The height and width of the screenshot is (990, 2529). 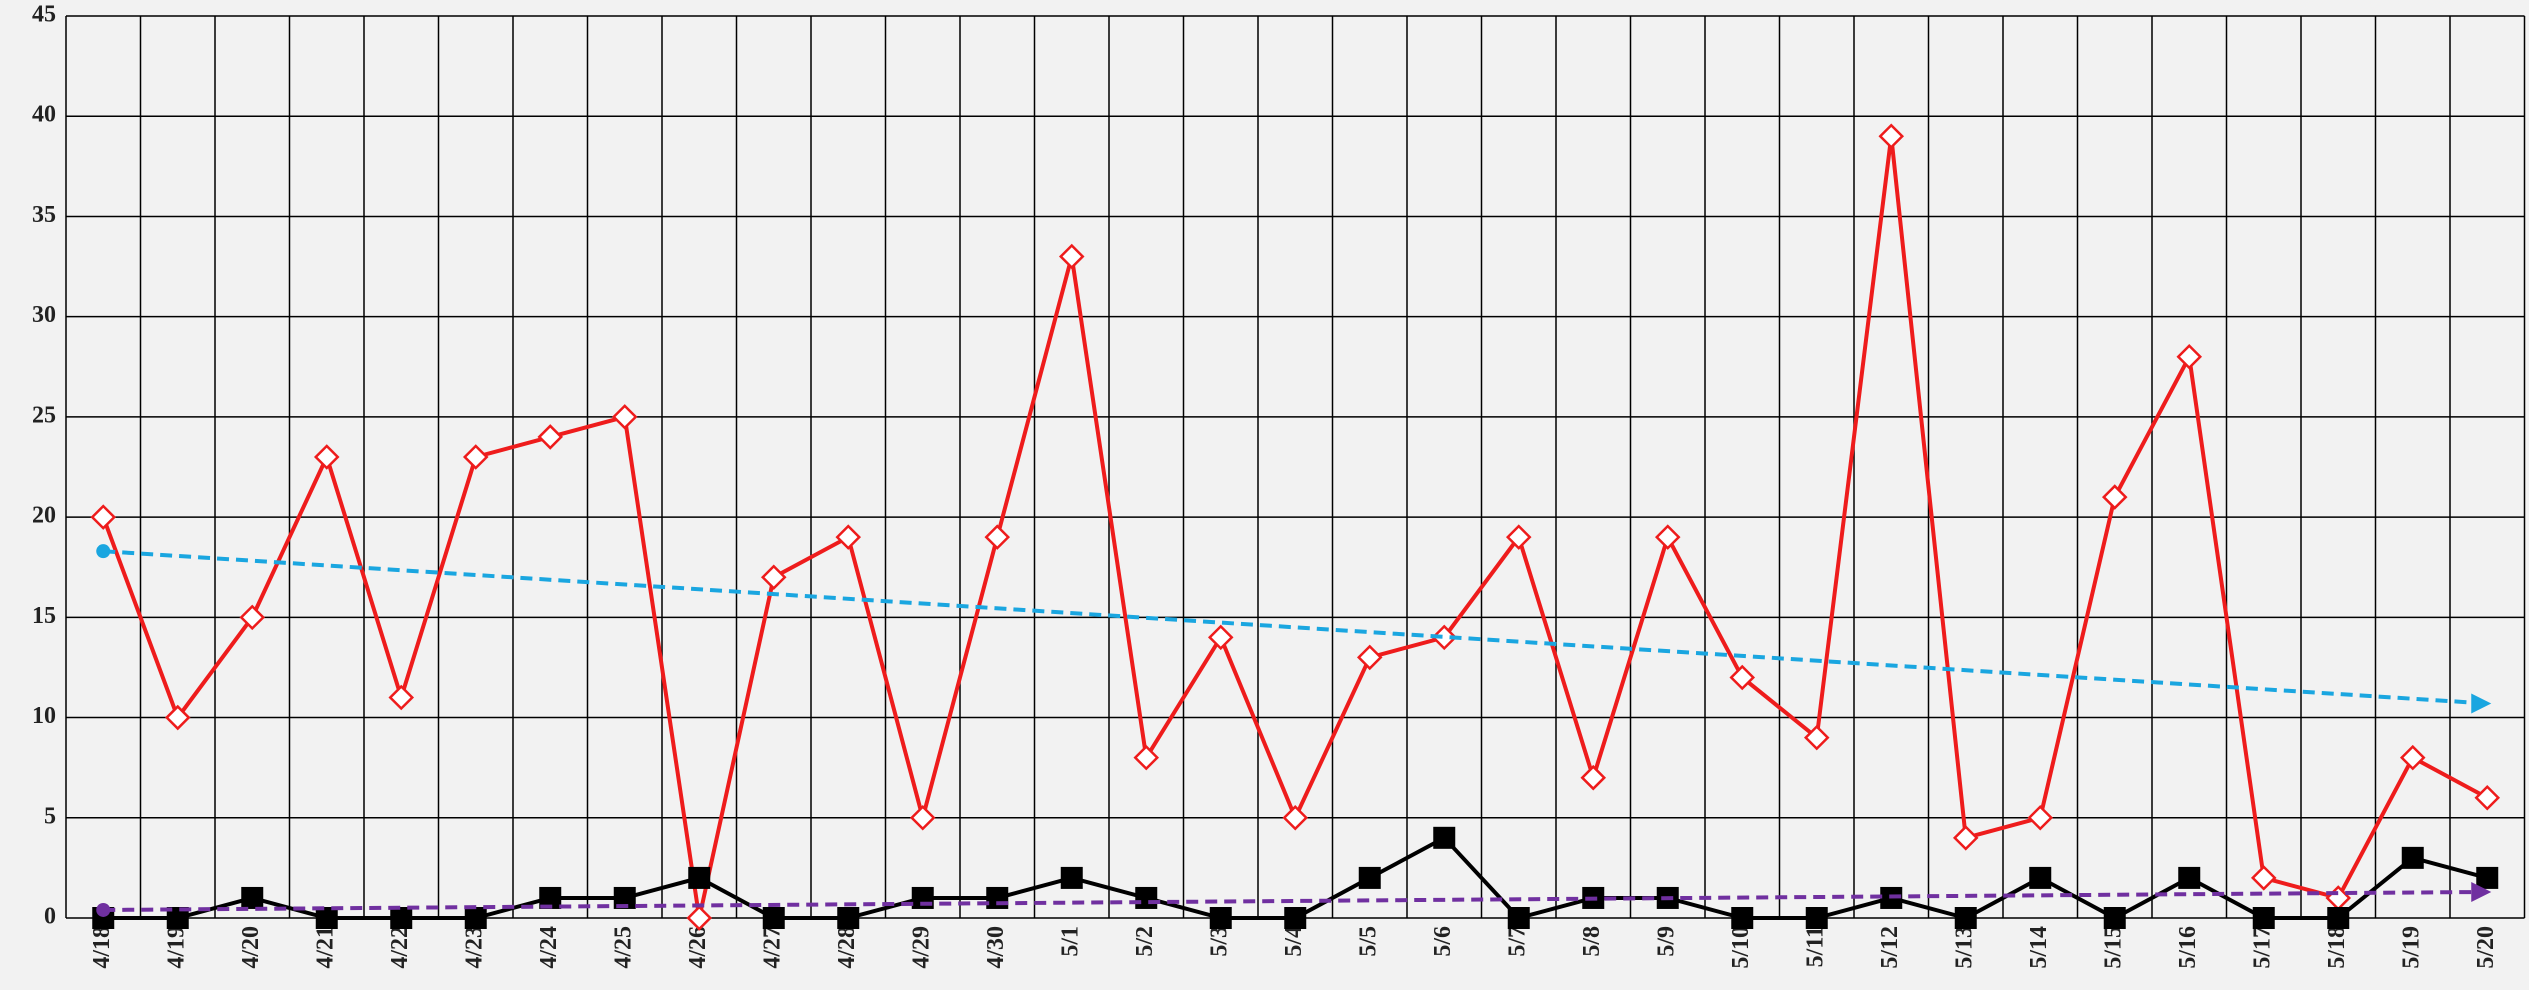 I want to click on x-tick-label: 5/7, so click(x=1517, y=941).